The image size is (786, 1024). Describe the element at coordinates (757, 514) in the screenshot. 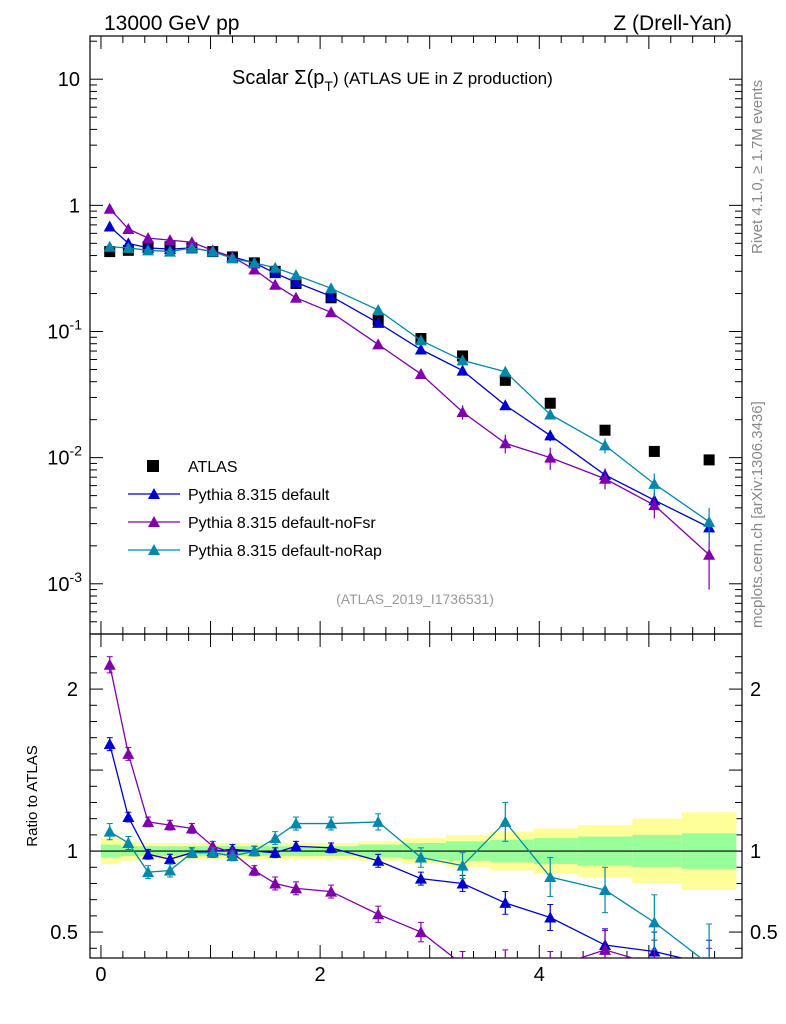

I see `source-label: mcplots.cern.ch [arXiv:1306.3436]` at that location.